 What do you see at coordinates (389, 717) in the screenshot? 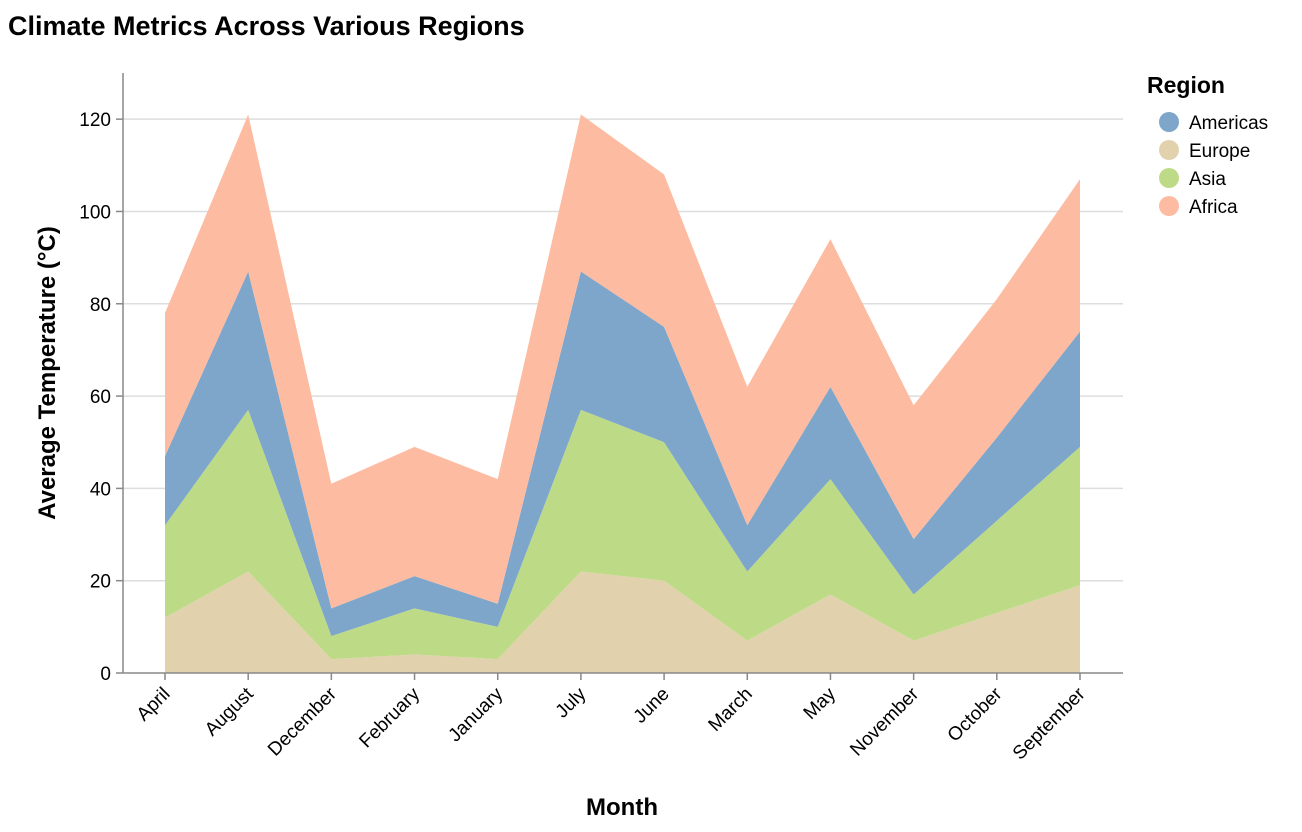
I see `x-tick-label-february: February` at bounding box center [389, 717].